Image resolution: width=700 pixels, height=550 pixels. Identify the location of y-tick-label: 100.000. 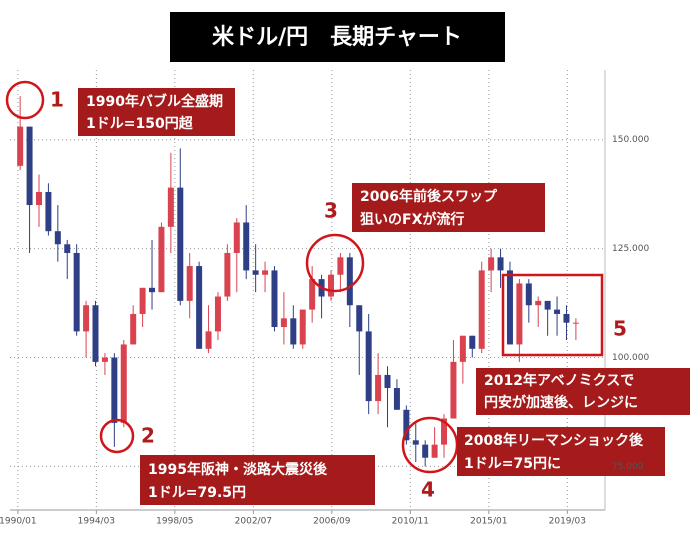
(630, 358).